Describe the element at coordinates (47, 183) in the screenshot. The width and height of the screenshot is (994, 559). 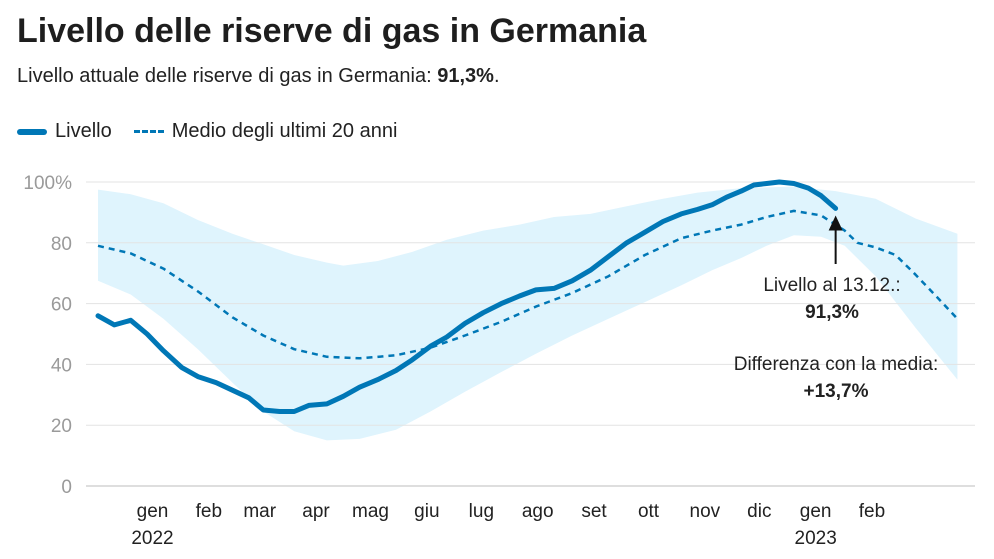
I see `y-tick-label: 100%` at that location.